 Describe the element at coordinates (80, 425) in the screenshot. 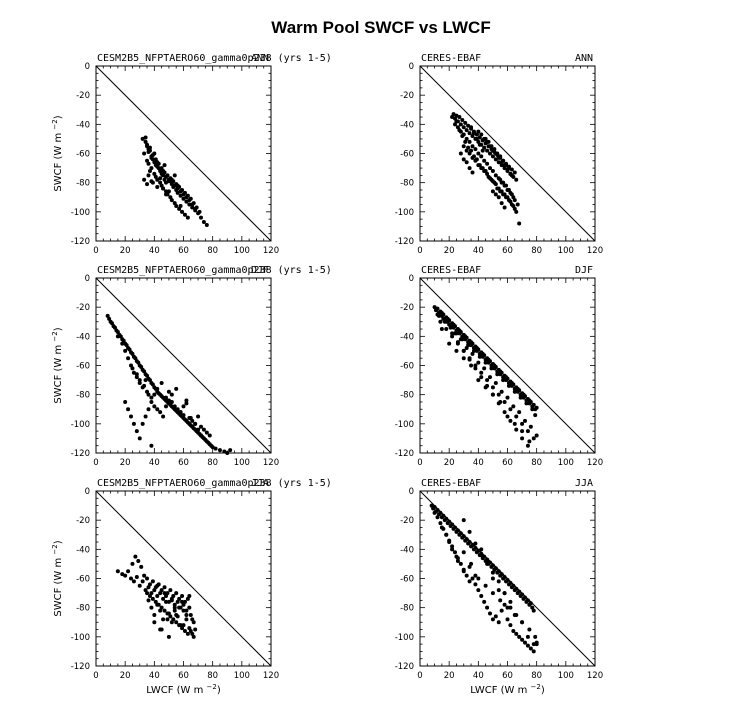

I see `y-tick-label: -100` at that location.